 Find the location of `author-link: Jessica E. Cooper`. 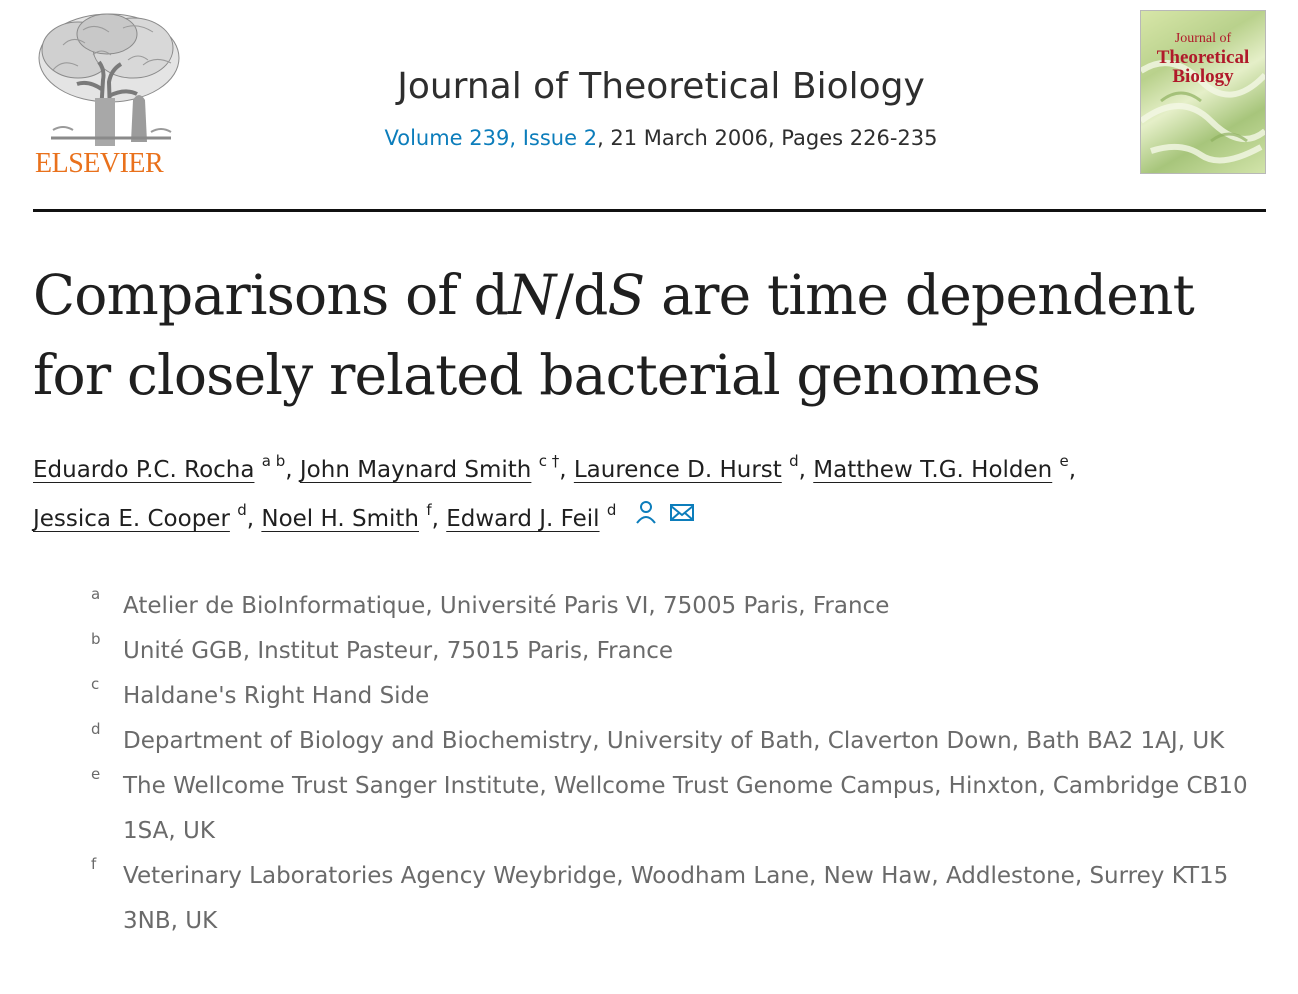

author-link: Jessica E. Cooper is located at coordinates (131, 519).